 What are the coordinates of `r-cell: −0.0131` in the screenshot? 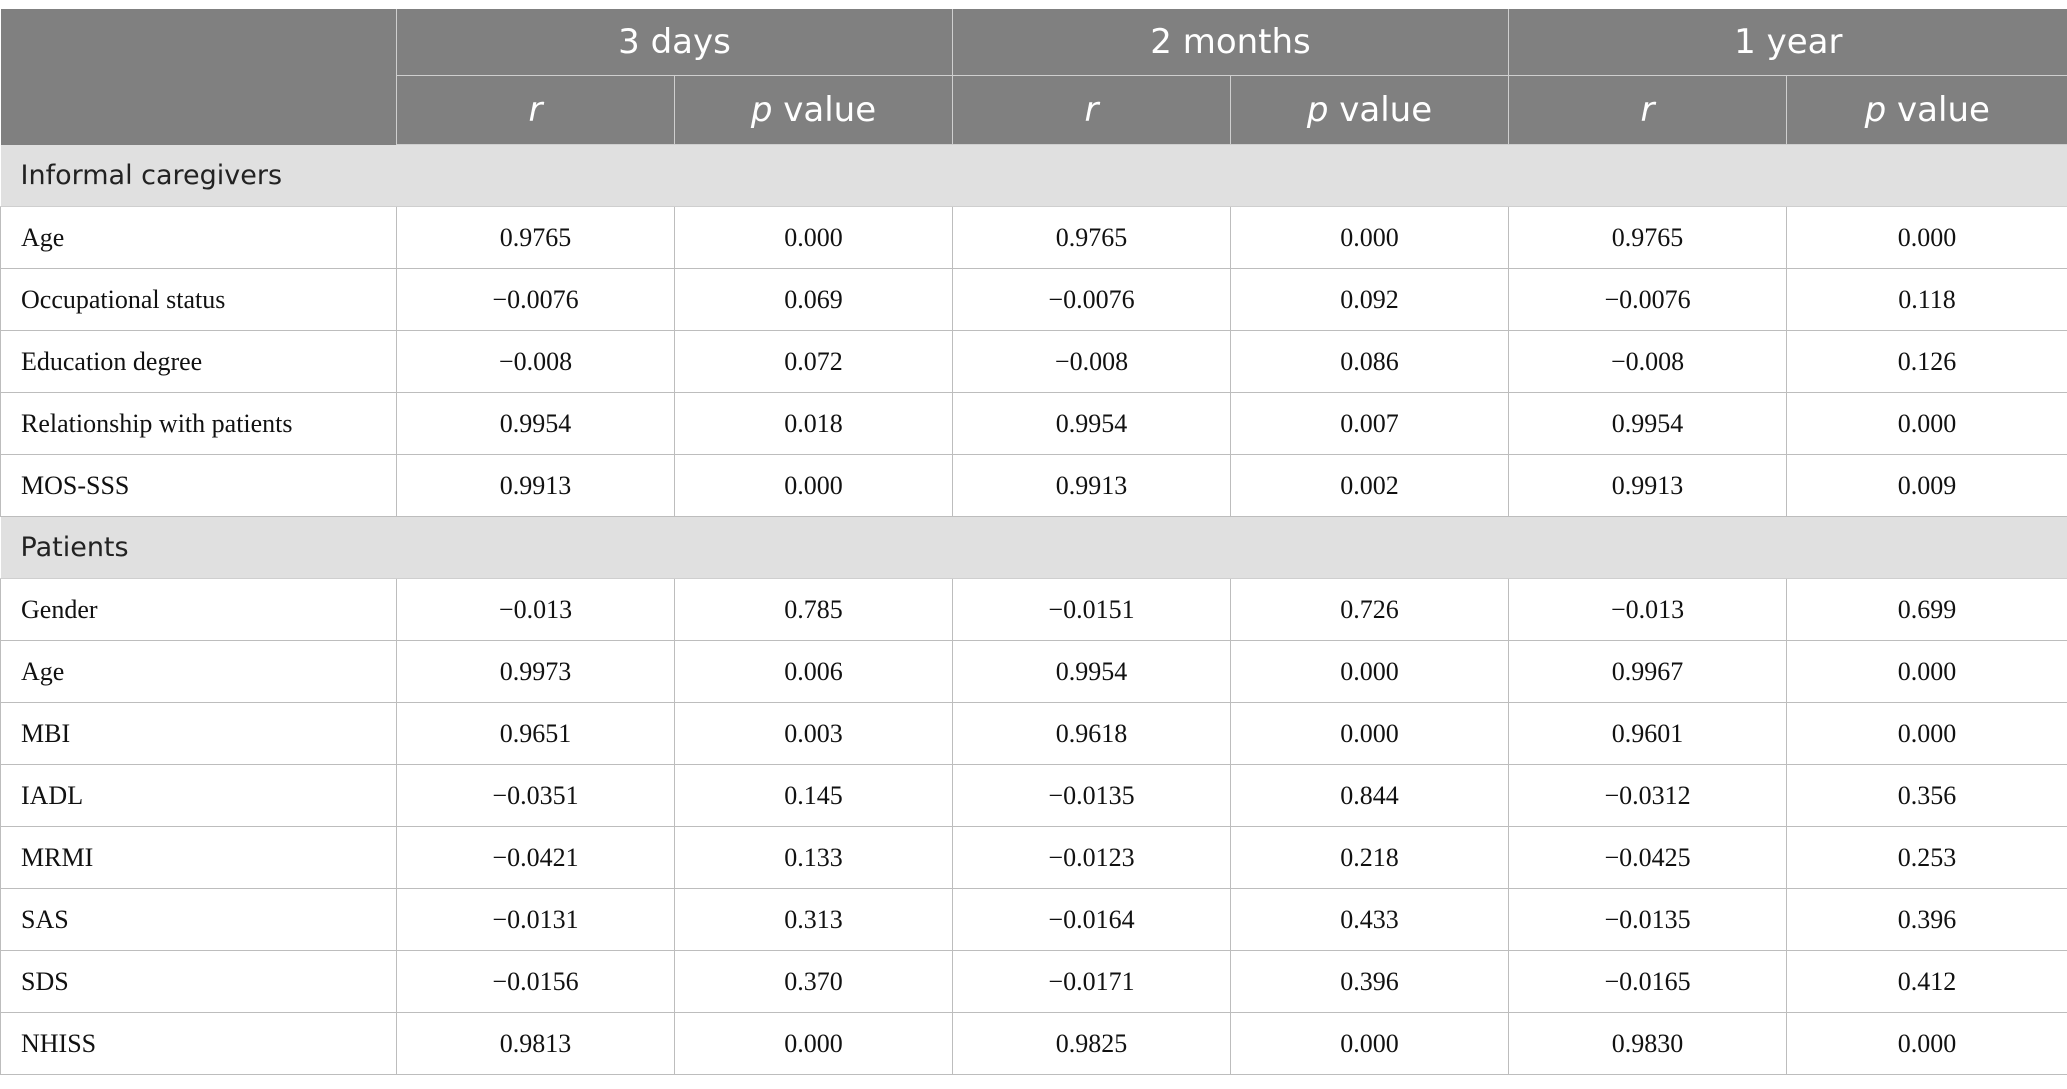 It's located at (535, 919).